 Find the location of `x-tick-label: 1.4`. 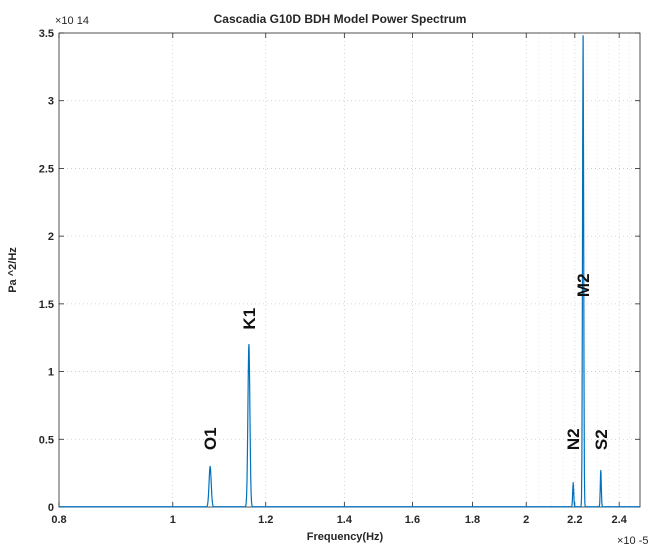

x-tick-label: 1.4 is located at coordinates (345, 520).